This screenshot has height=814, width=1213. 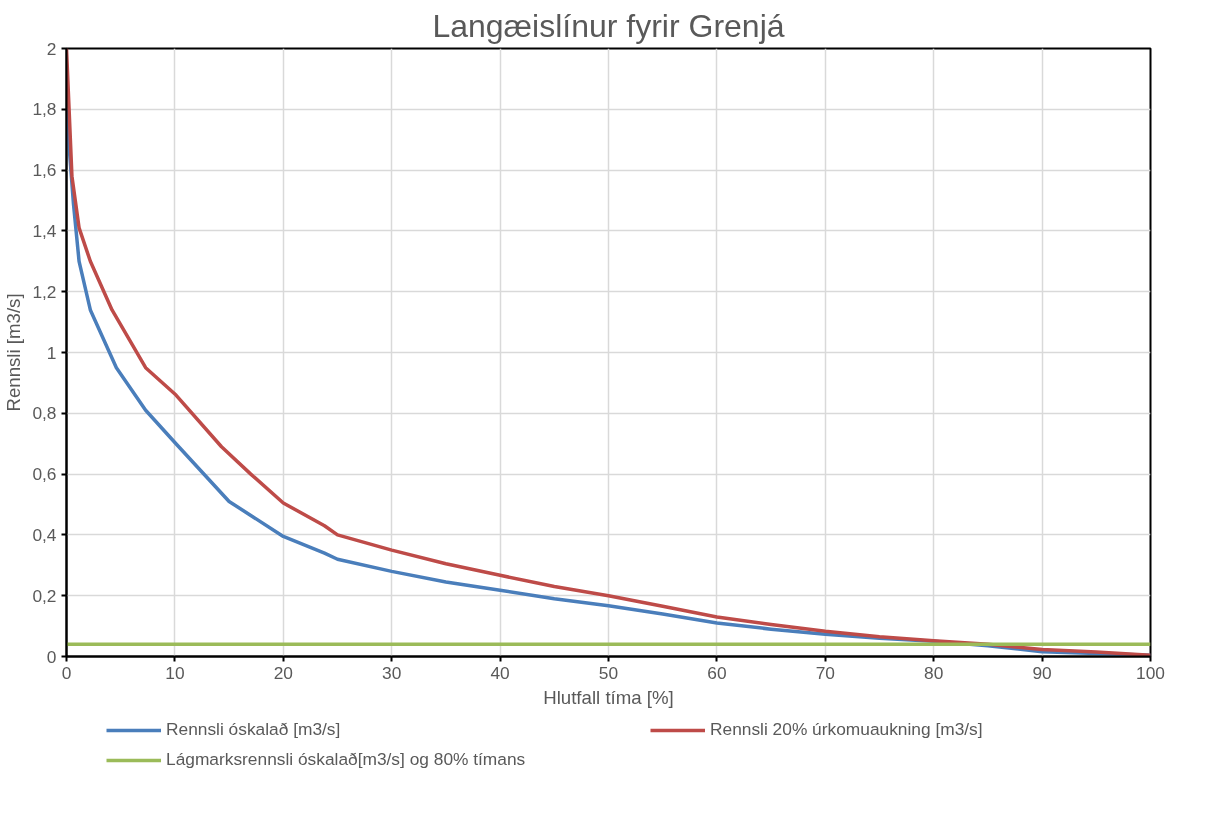 I want to click on x-tick-label: 80, so click(x=934, y=672).